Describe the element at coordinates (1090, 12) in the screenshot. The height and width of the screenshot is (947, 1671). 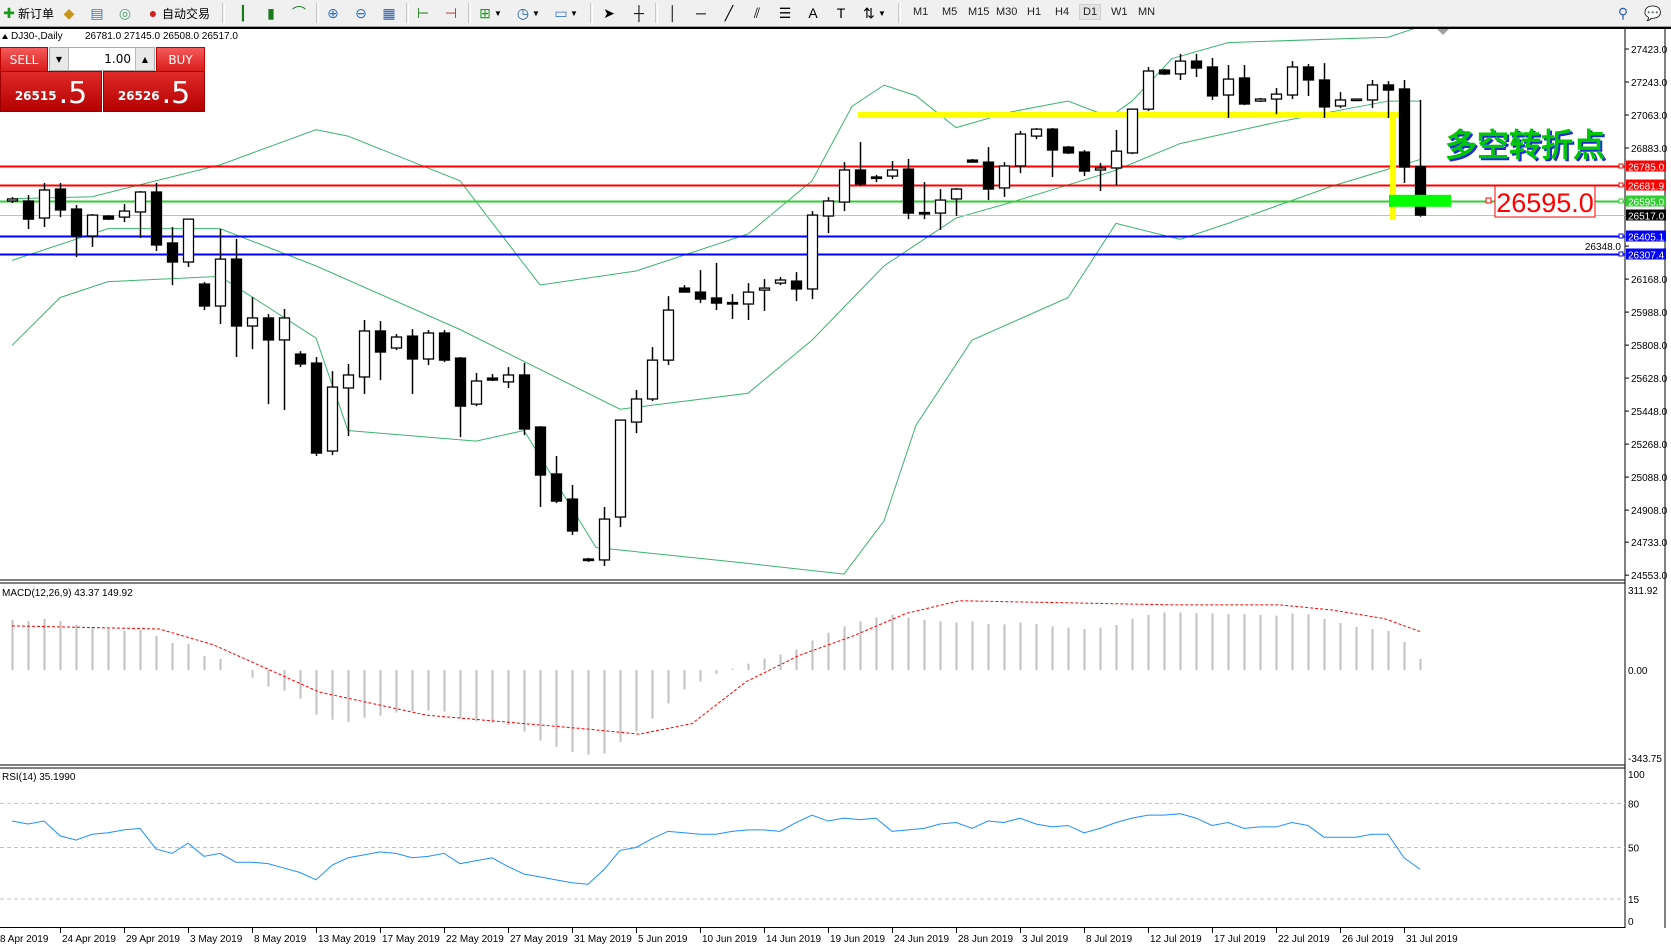
I see `timeframe-d1: D1` at that location.